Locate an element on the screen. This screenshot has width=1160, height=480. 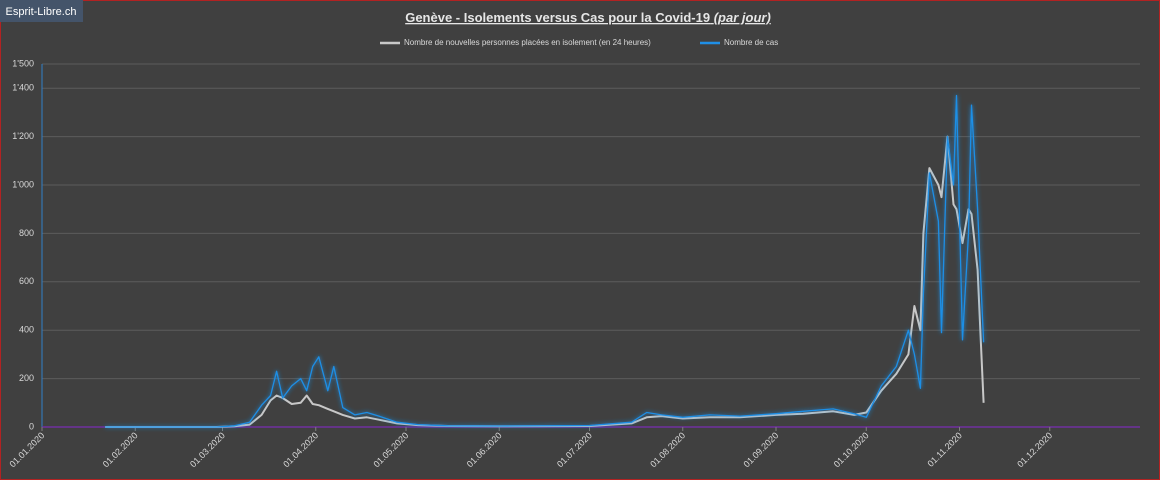
y-tick-label: 1'200 is located at coordinates (23, 136).